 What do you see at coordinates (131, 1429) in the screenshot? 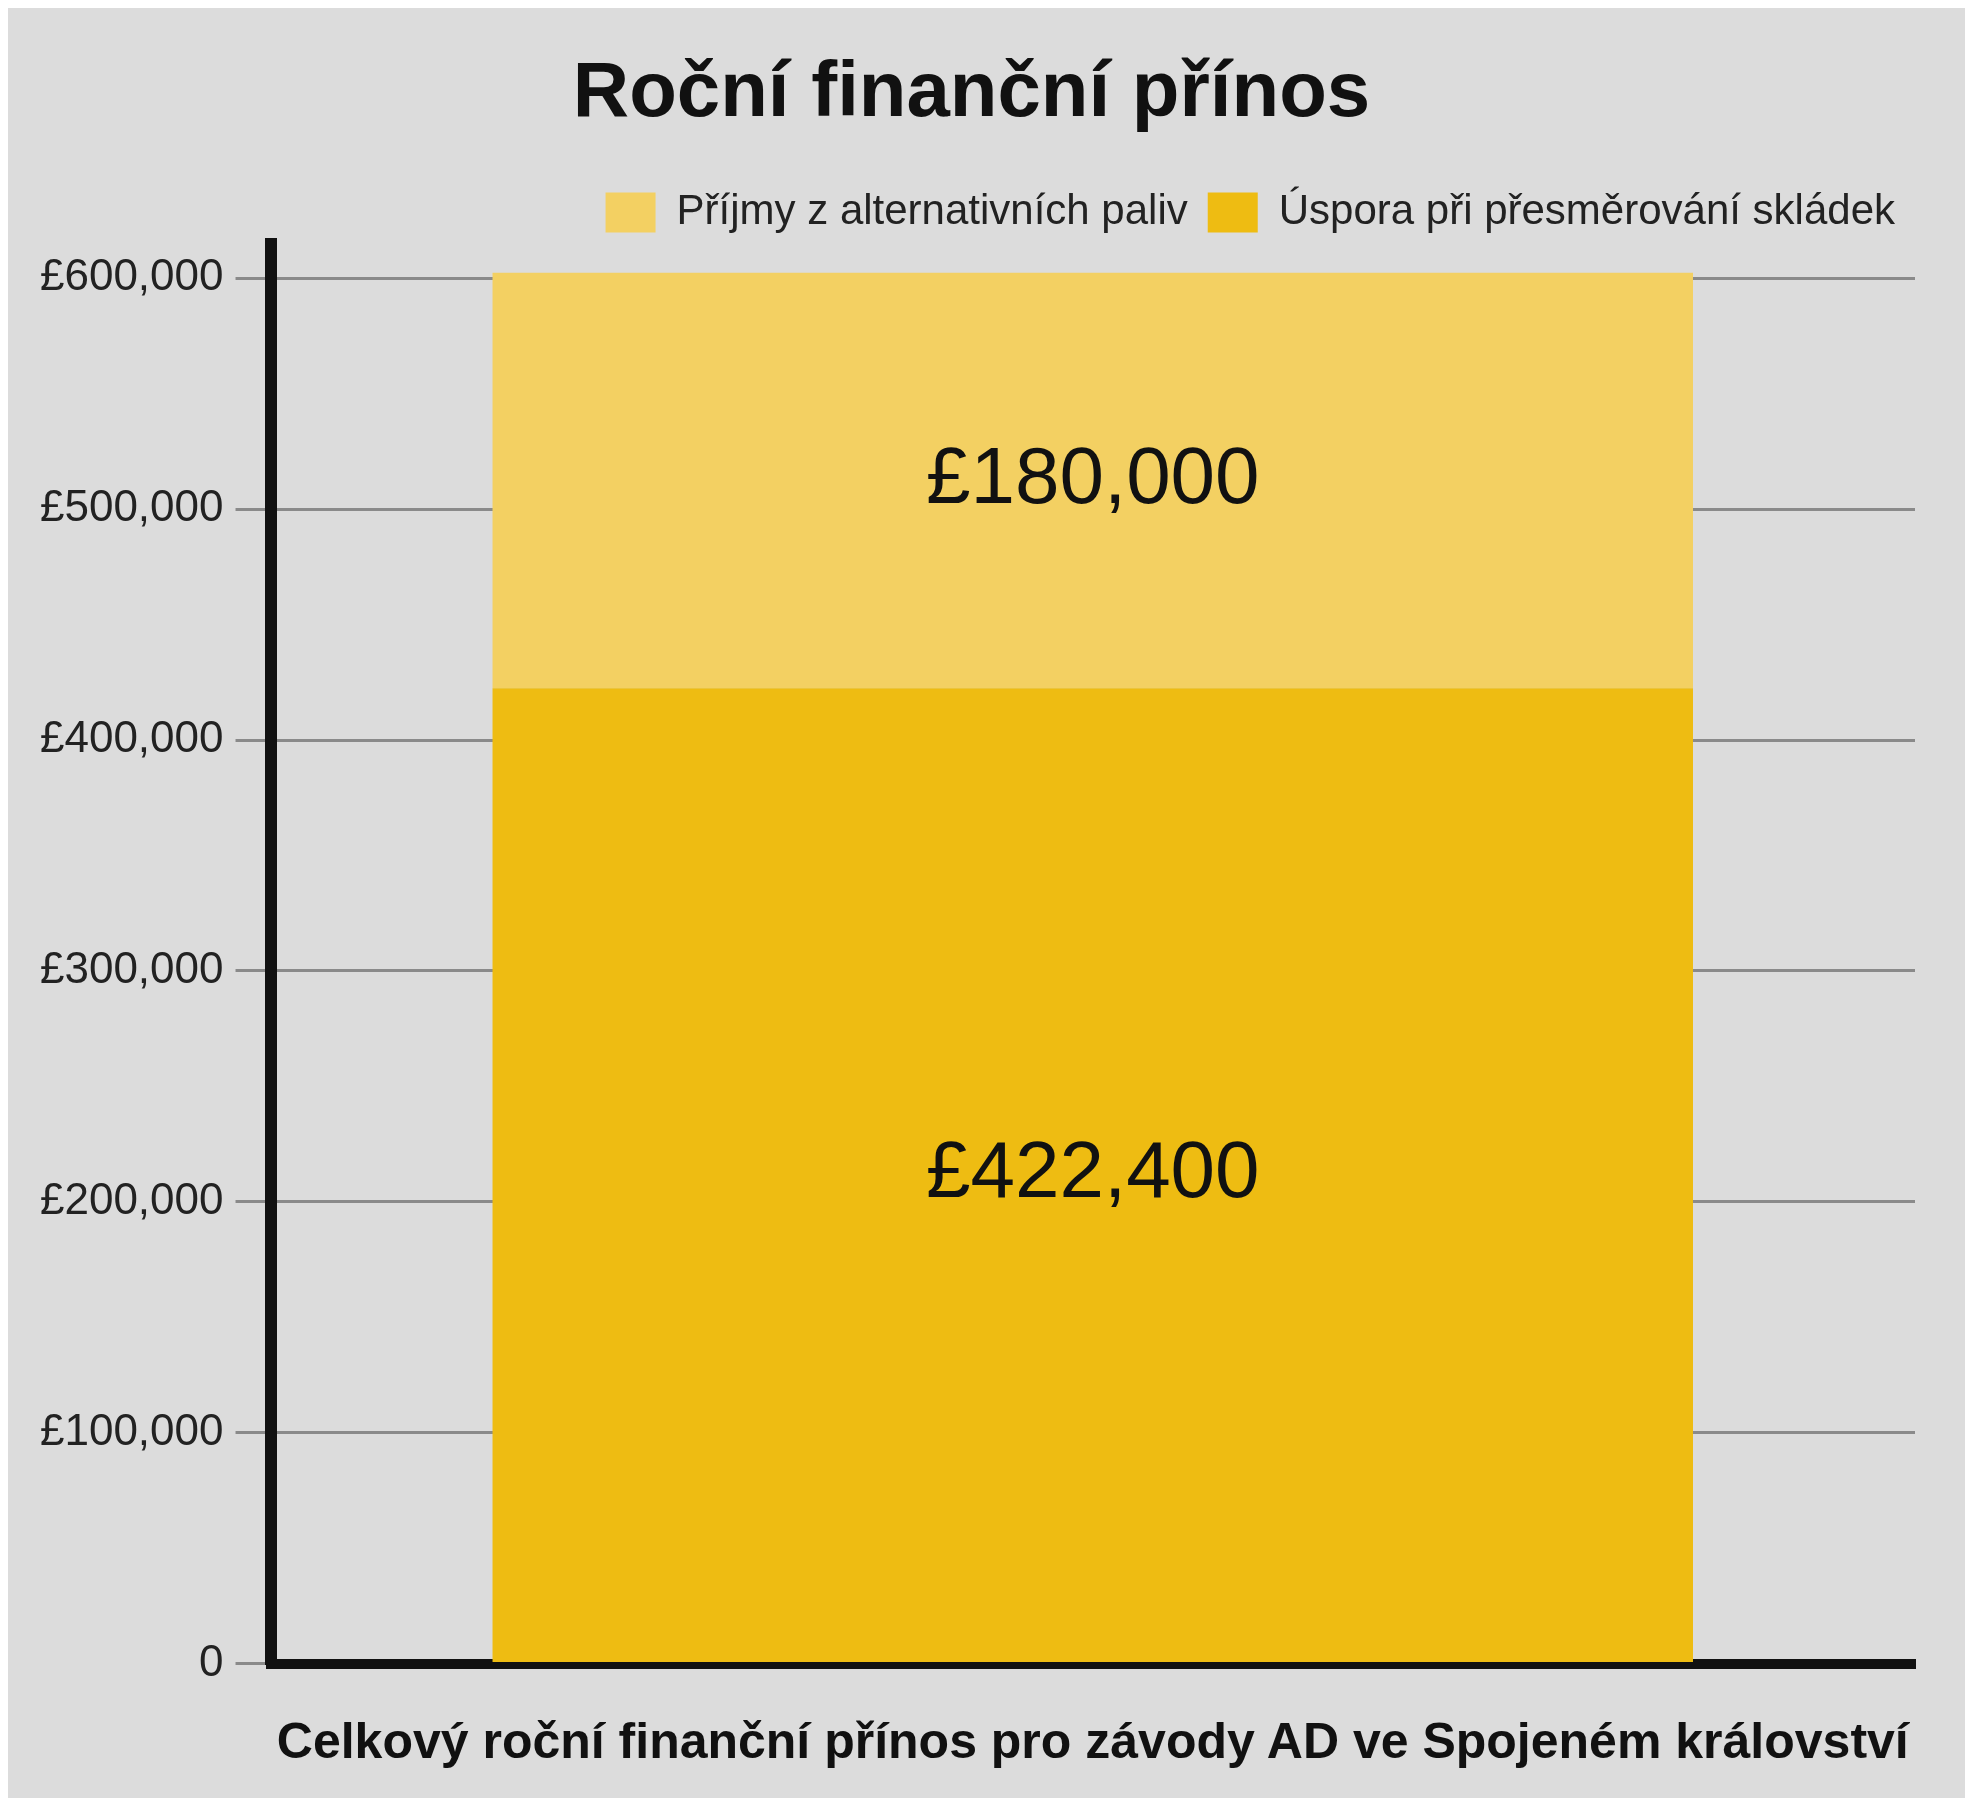
I see `y-tick-label: £100,000` at bounding box center [131, 1429].